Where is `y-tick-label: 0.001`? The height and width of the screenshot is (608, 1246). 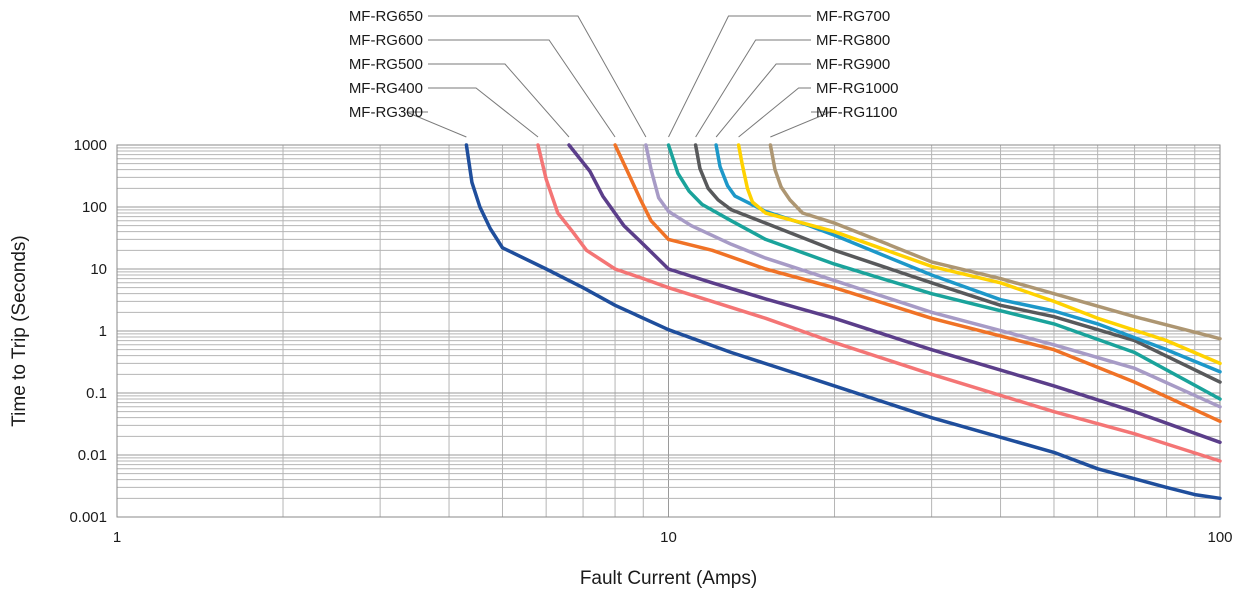
y-tick-label: 0.001 is located at coordinates (88, 517).